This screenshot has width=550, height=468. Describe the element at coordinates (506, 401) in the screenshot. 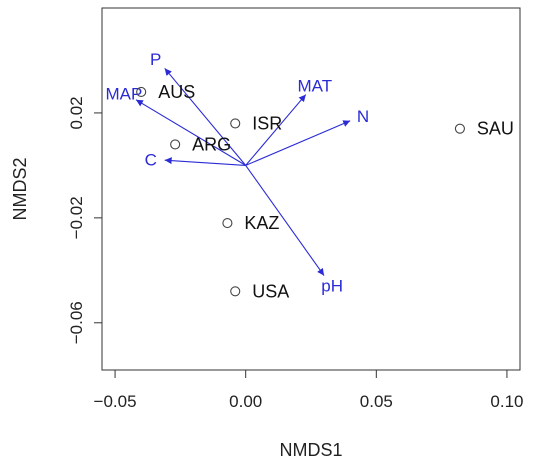

I see `x-tick-label: 0.10` at that location.